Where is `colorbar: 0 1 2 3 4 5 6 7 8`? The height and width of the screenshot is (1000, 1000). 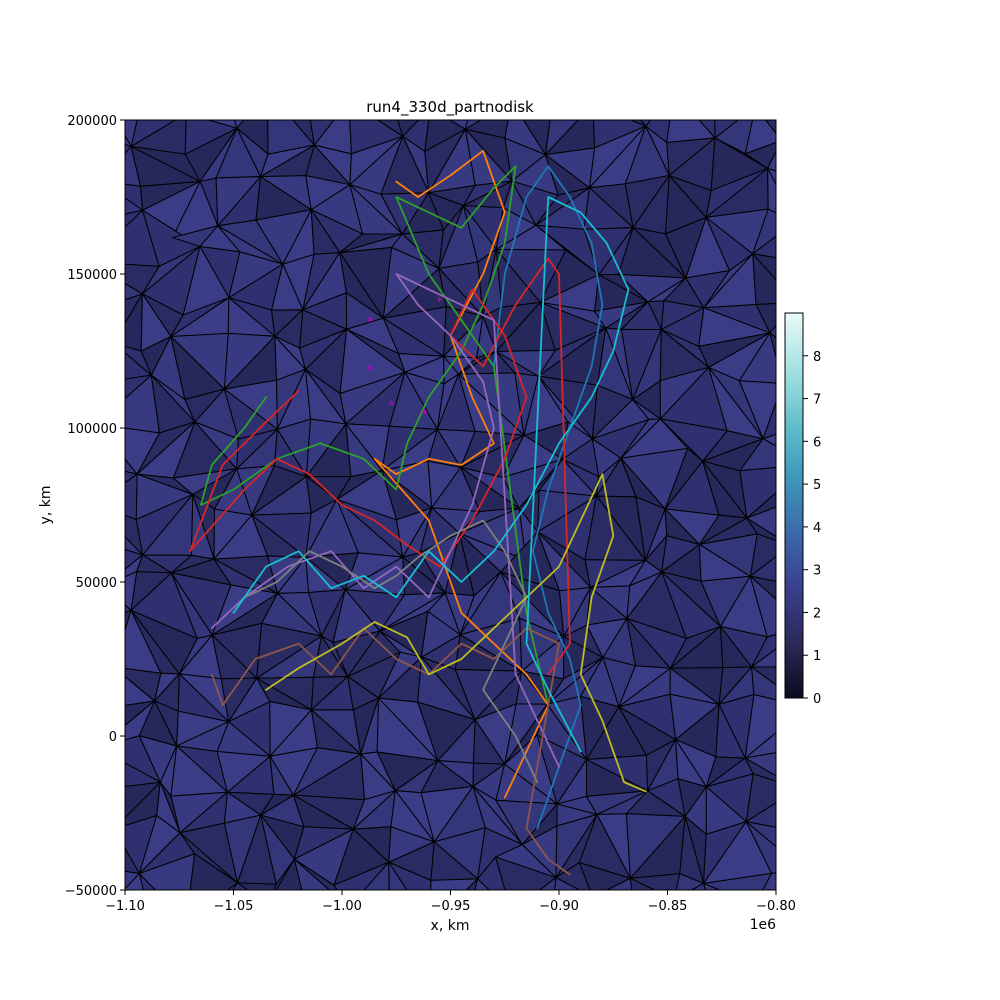
colorbar: 0 1 2 3 4 5 6 7 8 is located at coordinates (802, 509).